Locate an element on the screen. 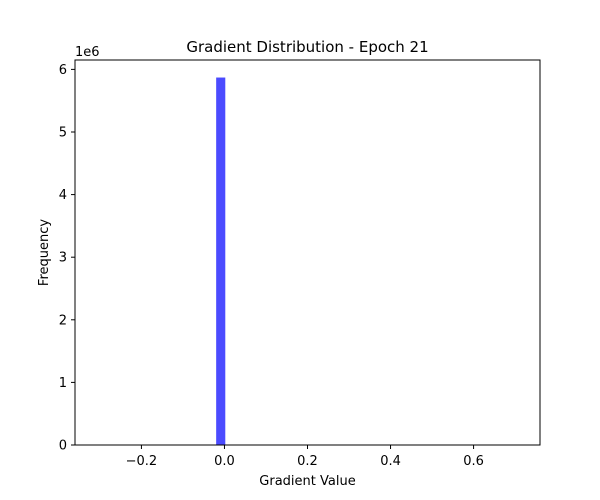 This screenshot has height=500, width=600. y-tick-label: 1 is located at coordinates (63, 383).